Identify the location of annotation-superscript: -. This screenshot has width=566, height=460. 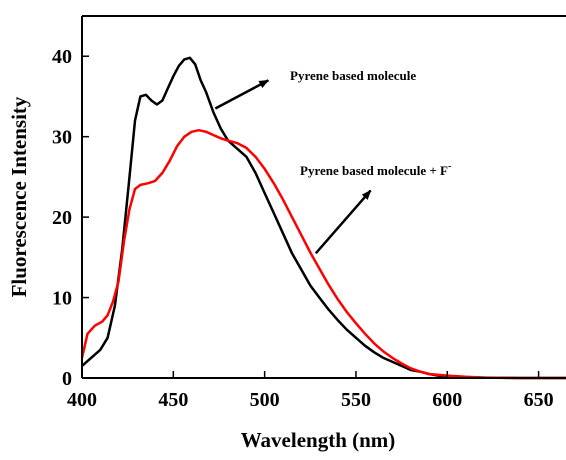
(449, 166).